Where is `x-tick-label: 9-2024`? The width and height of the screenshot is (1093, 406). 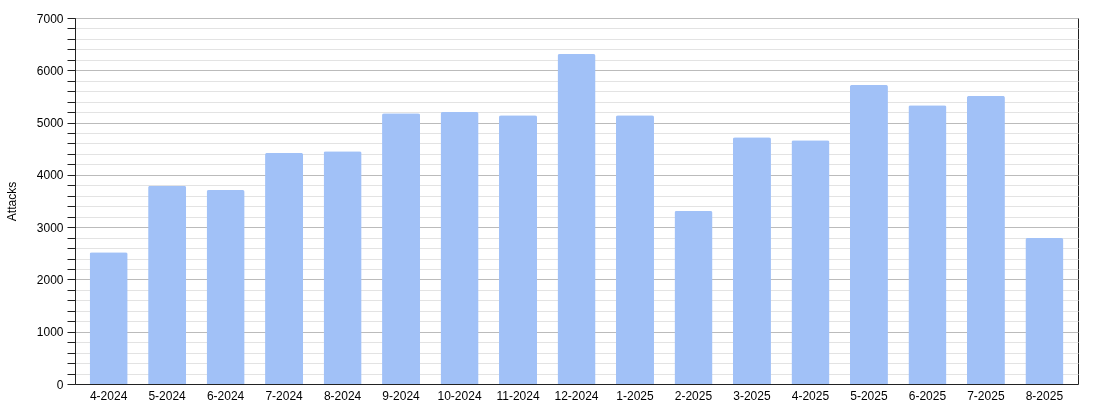
x-tick-label: 9-2024 is located at coordinates (401, 395).